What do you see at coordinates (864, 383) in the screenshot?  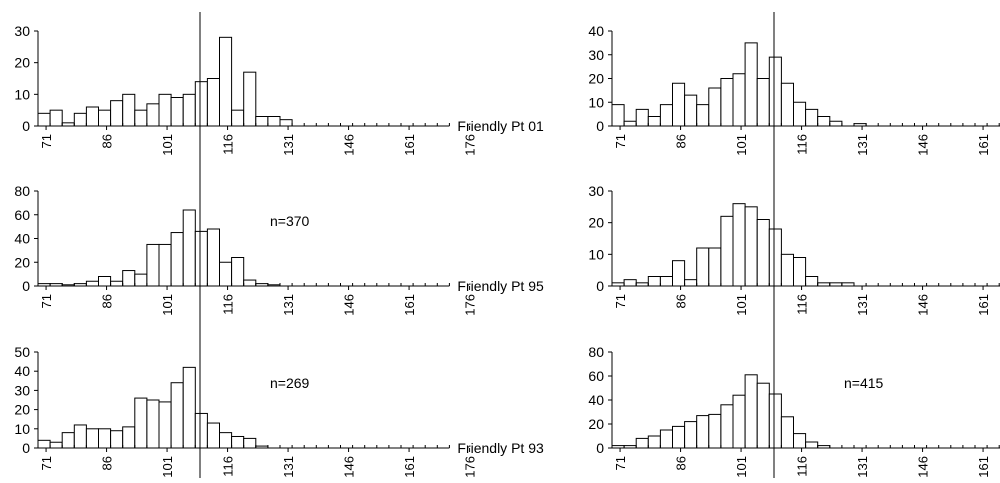 I see `sample-size-label: n=415` at bounding box center [864, 383].